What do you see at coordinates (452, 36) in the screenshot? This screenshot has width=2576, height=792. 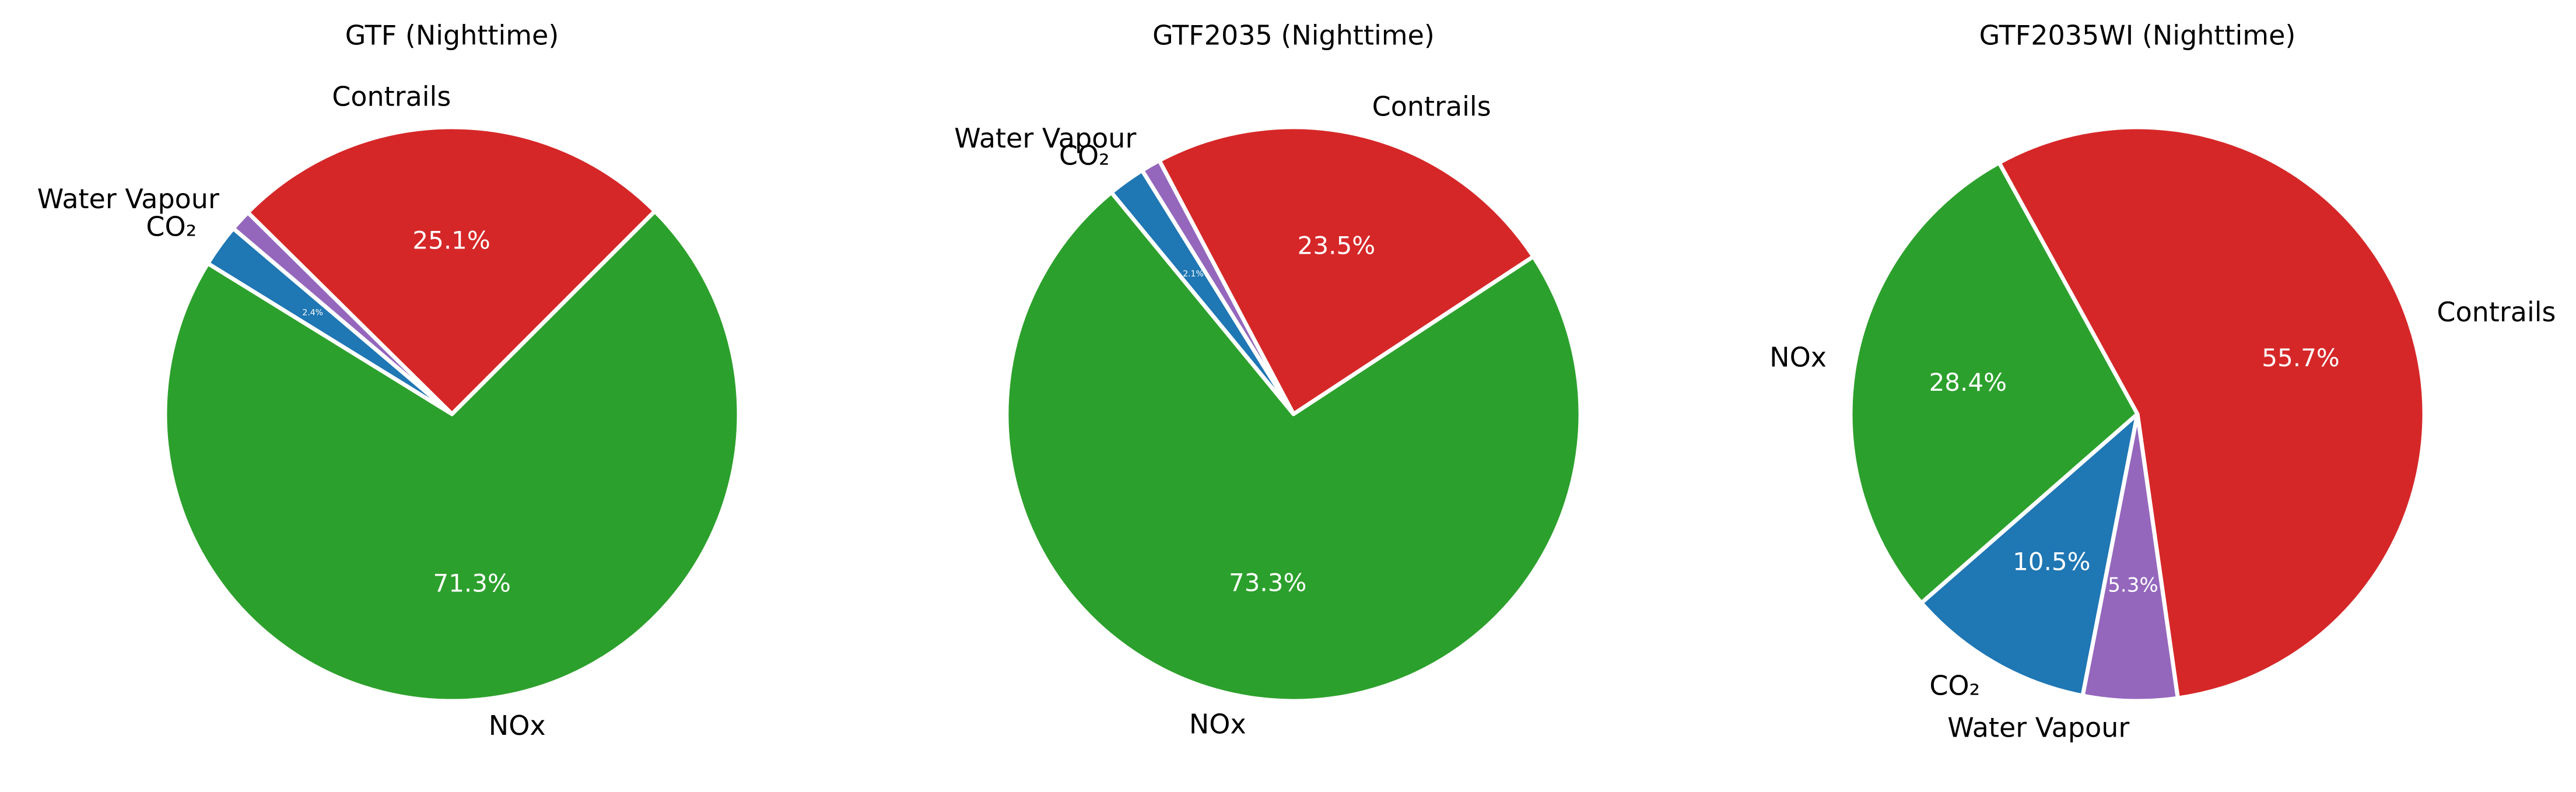 I see `chart-title: GTF (Nighttime)` at bounding box center [452, 36].